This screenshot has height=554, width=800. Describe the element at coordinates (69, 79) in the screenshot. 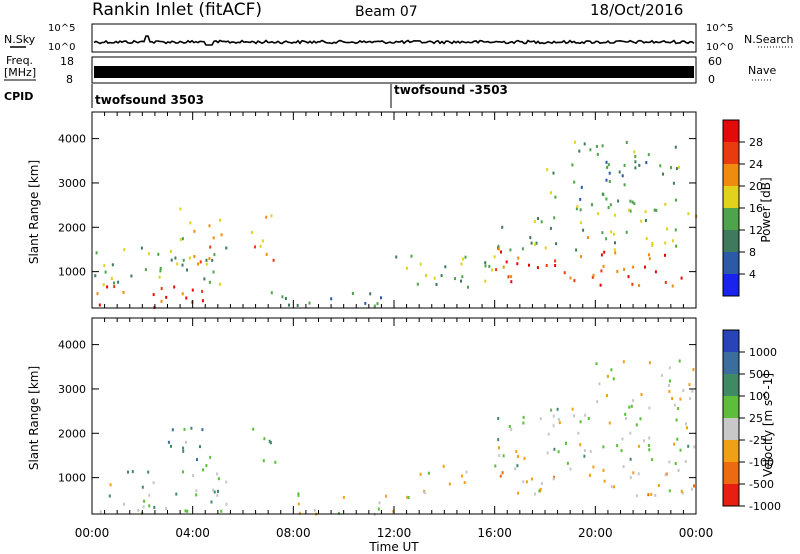

I see `freq-tick-bottom: 8` at that location.